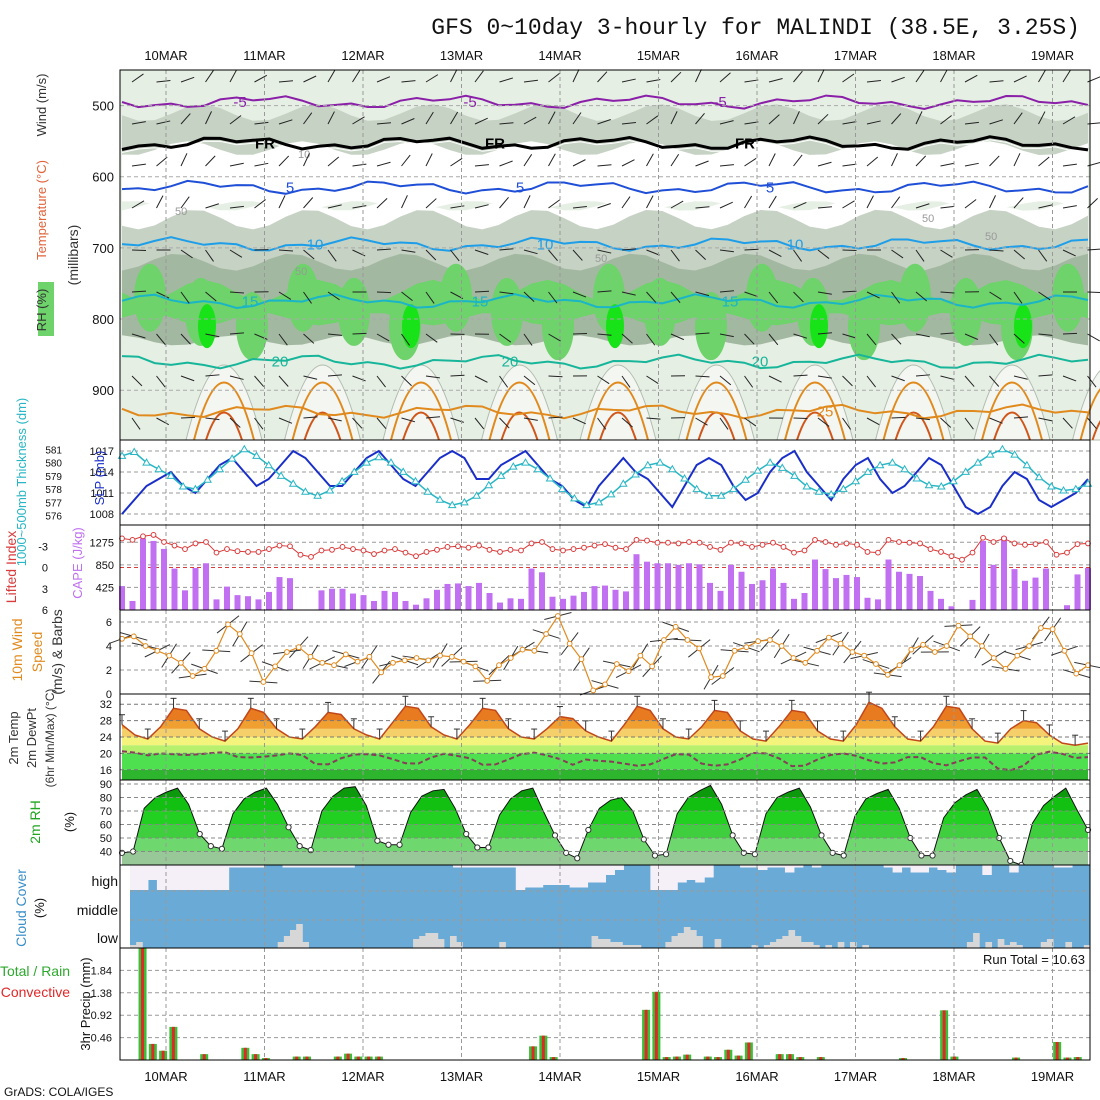 This screenshot has height=1100, width=1100. Describe the element at coordinates (469, 102) in the screenshot. I see `isotherm-label: -5` at that location.